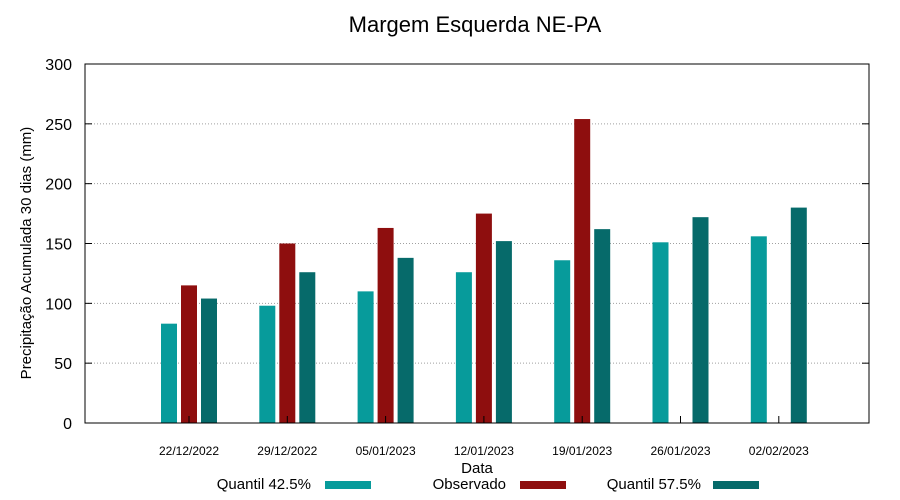  Describe the element at coordinates (287, 451) in the screenshot. I see `x-tick-label: 29/12/2022` at that location.